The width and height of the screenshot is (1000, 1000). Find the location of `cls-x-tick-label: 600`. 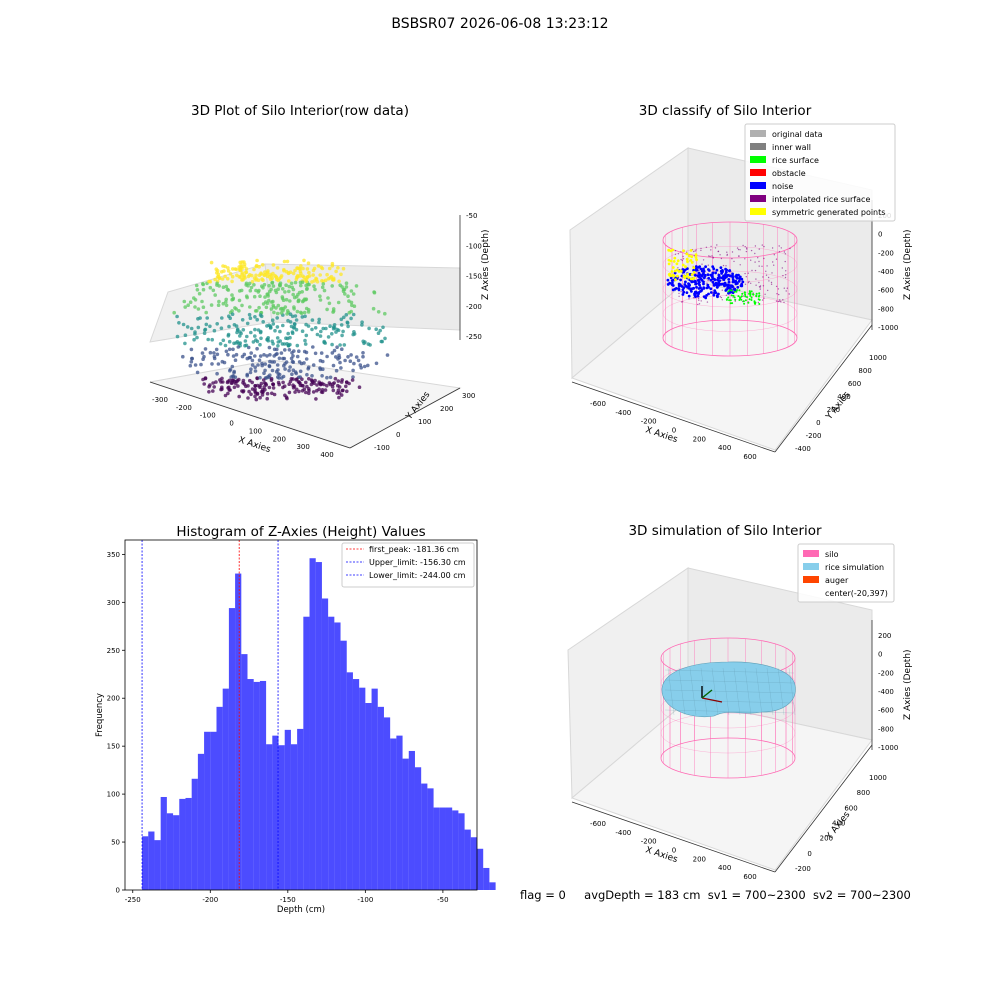

cls-x-tick-label: 600 is located at coordinates (749, 457).